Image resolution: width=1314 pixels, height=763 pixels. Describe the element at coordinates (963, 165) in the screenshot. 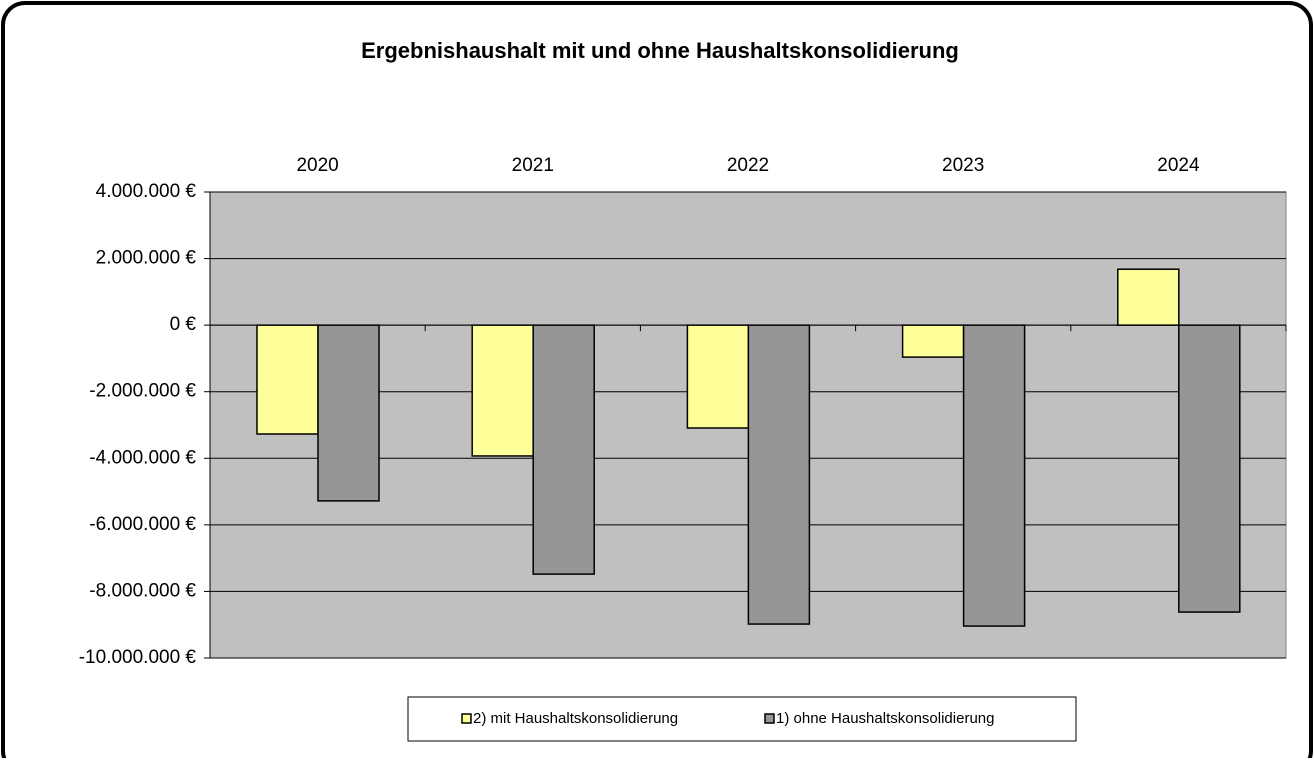

I see `x-tick-label: 2023` at that location.